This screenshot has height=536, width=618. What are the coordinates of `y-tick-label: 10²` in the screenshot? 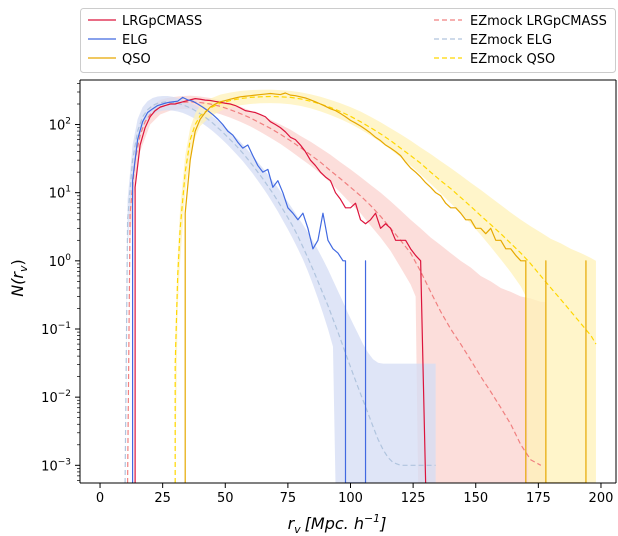 It's located at (60, 125).